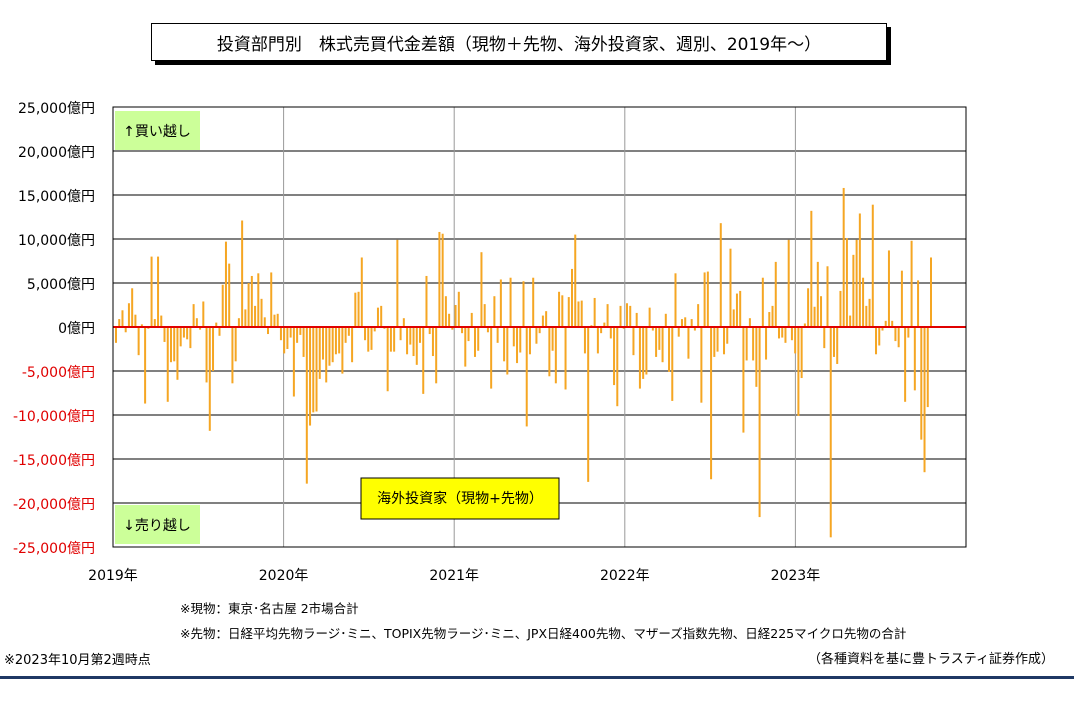 This screenshot has width=1074, height=707. I want to click on buy-annotation-box, so click(157, 130).